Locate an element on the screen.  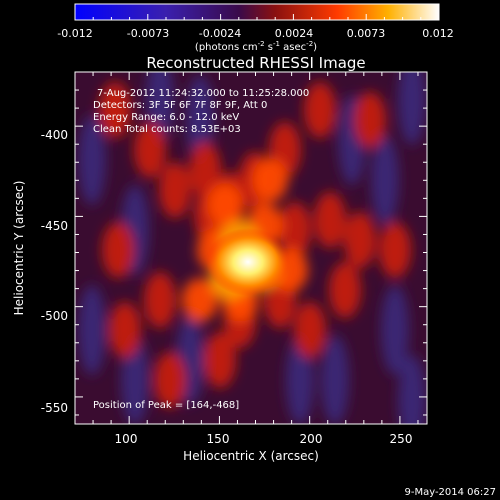
peak-position: Position of Peak = [164,-468] is located at coordinates (166, 405).